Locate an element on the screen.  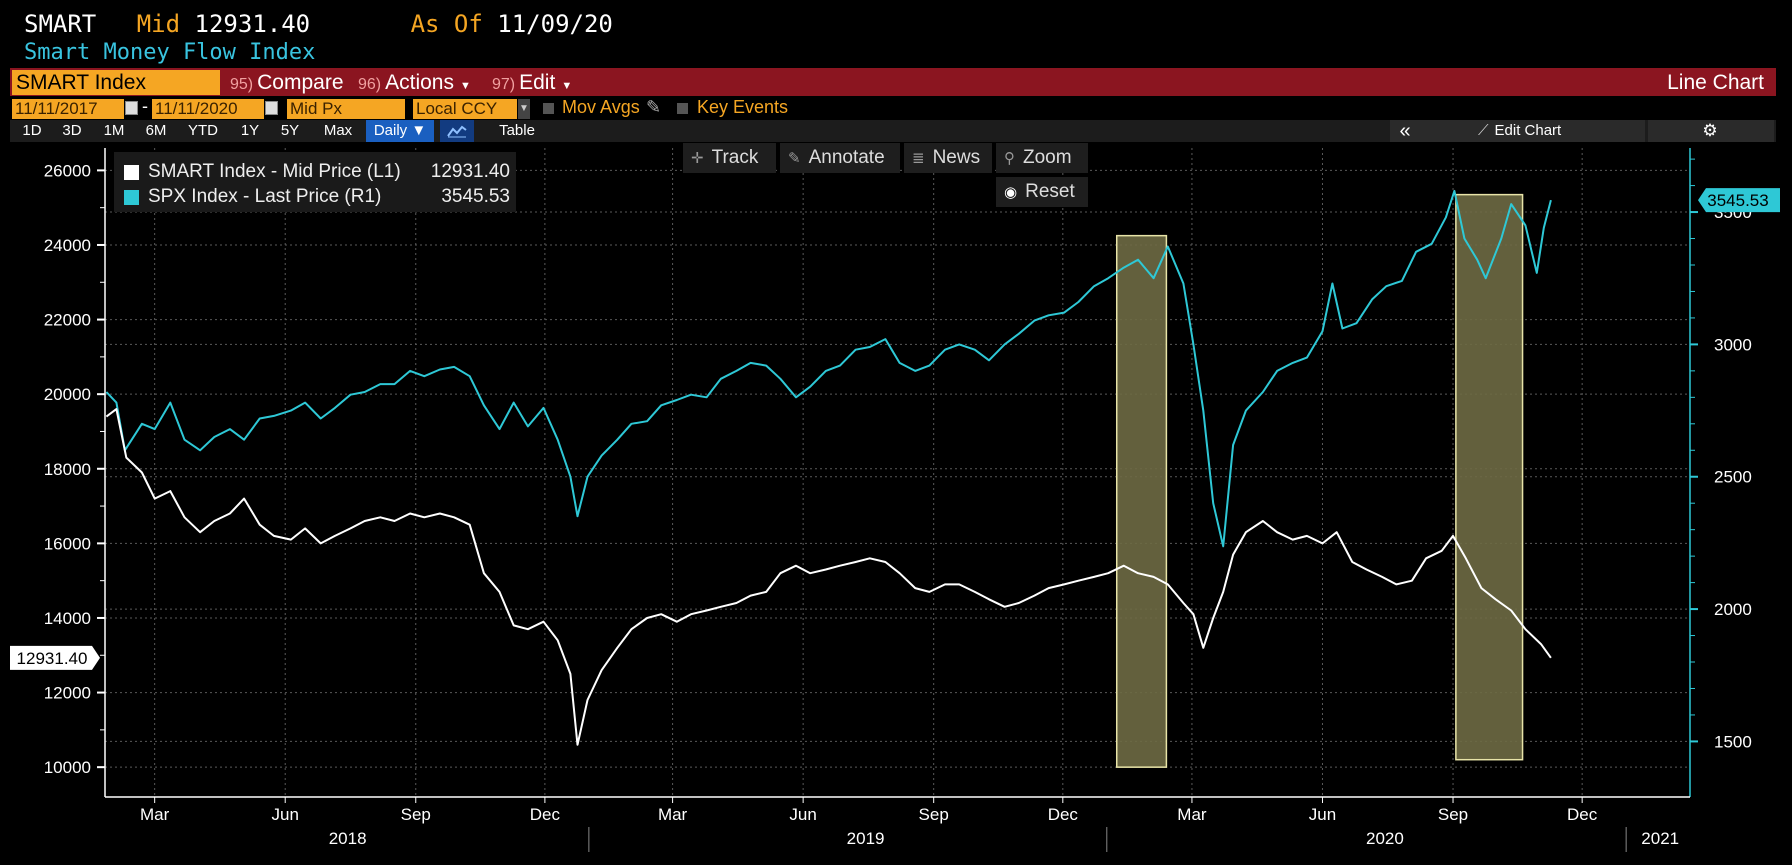
actions-number: 96) is located at coordinates (370, 84).